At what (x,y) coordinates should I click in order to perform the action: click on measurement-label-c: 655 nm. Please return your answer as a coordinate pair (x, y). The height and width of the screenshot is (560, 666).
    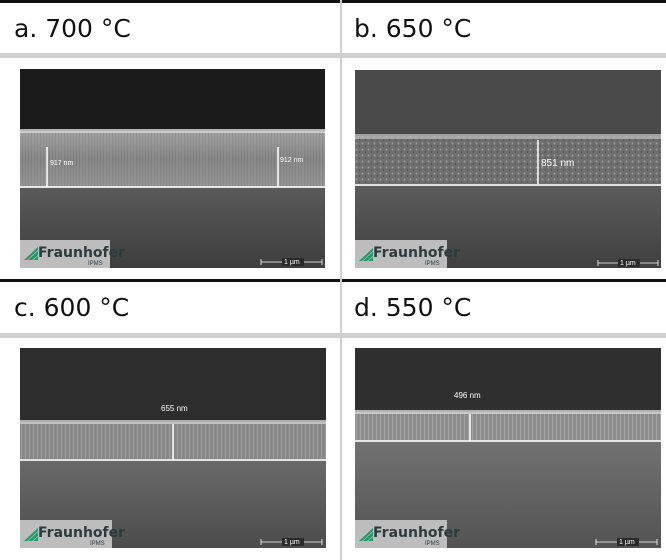
    Looking at the image, I should click on (174, 408).